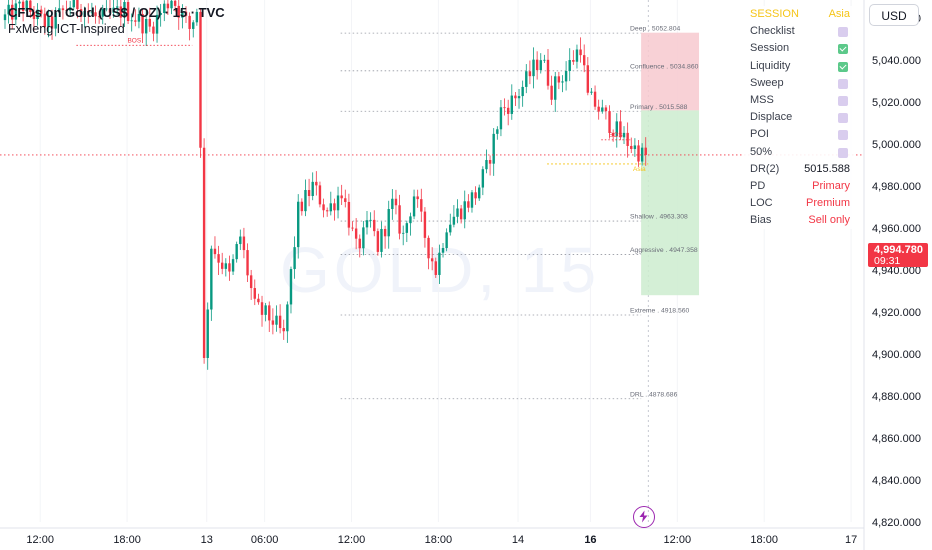 The width and height of the screenshot is (932, 550). Describe the element at coordinates (770, 48) in the screenshot. I see `checklist-label: Session` at that location.